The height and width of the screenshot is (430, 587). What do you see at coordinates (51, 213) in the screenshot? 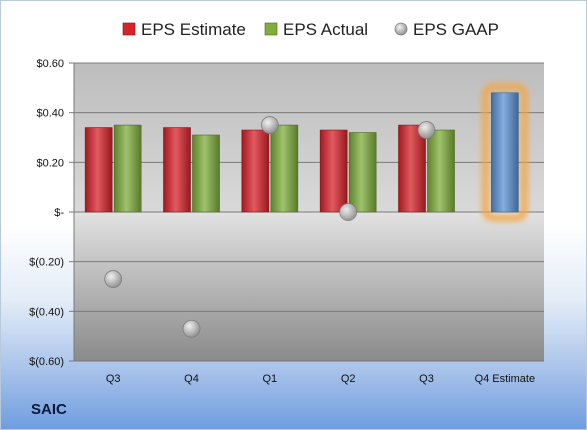
I see `y-axis-ticks: $0.60 $0.40 $0.20 $- $(0.20) $(0.40) $(0.60)` at bounding box center [51, 213].